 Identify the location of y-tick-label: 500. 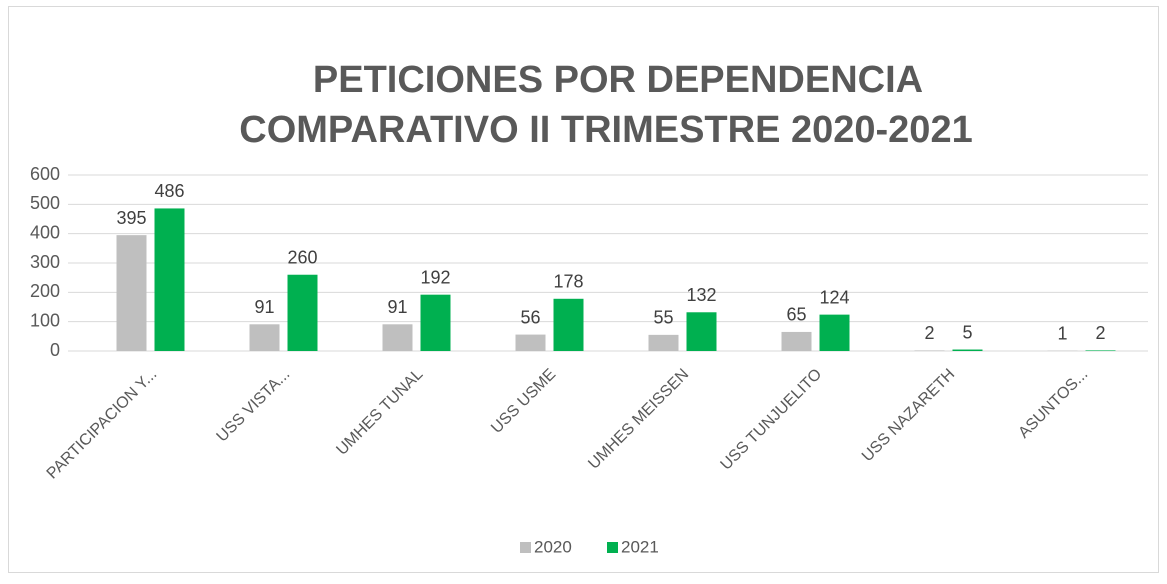
(45, 203).